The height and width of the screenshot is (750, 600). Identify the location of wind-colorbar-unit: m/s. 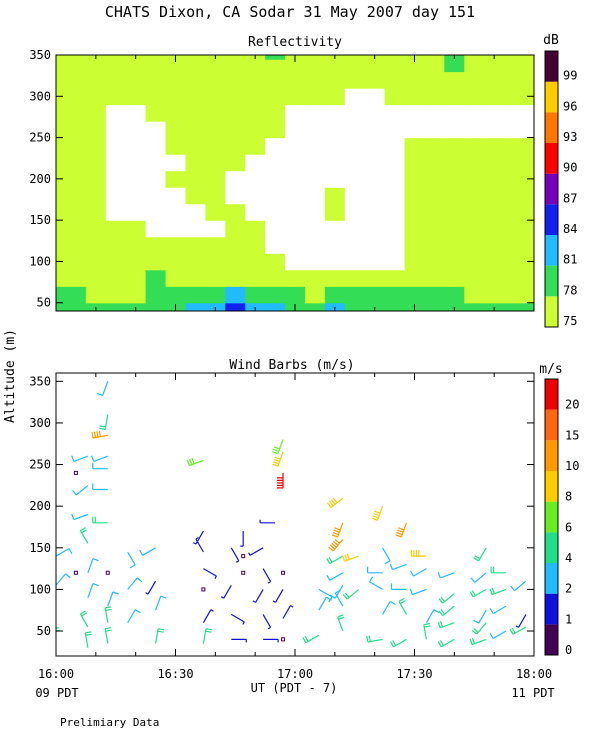
(550, 369).